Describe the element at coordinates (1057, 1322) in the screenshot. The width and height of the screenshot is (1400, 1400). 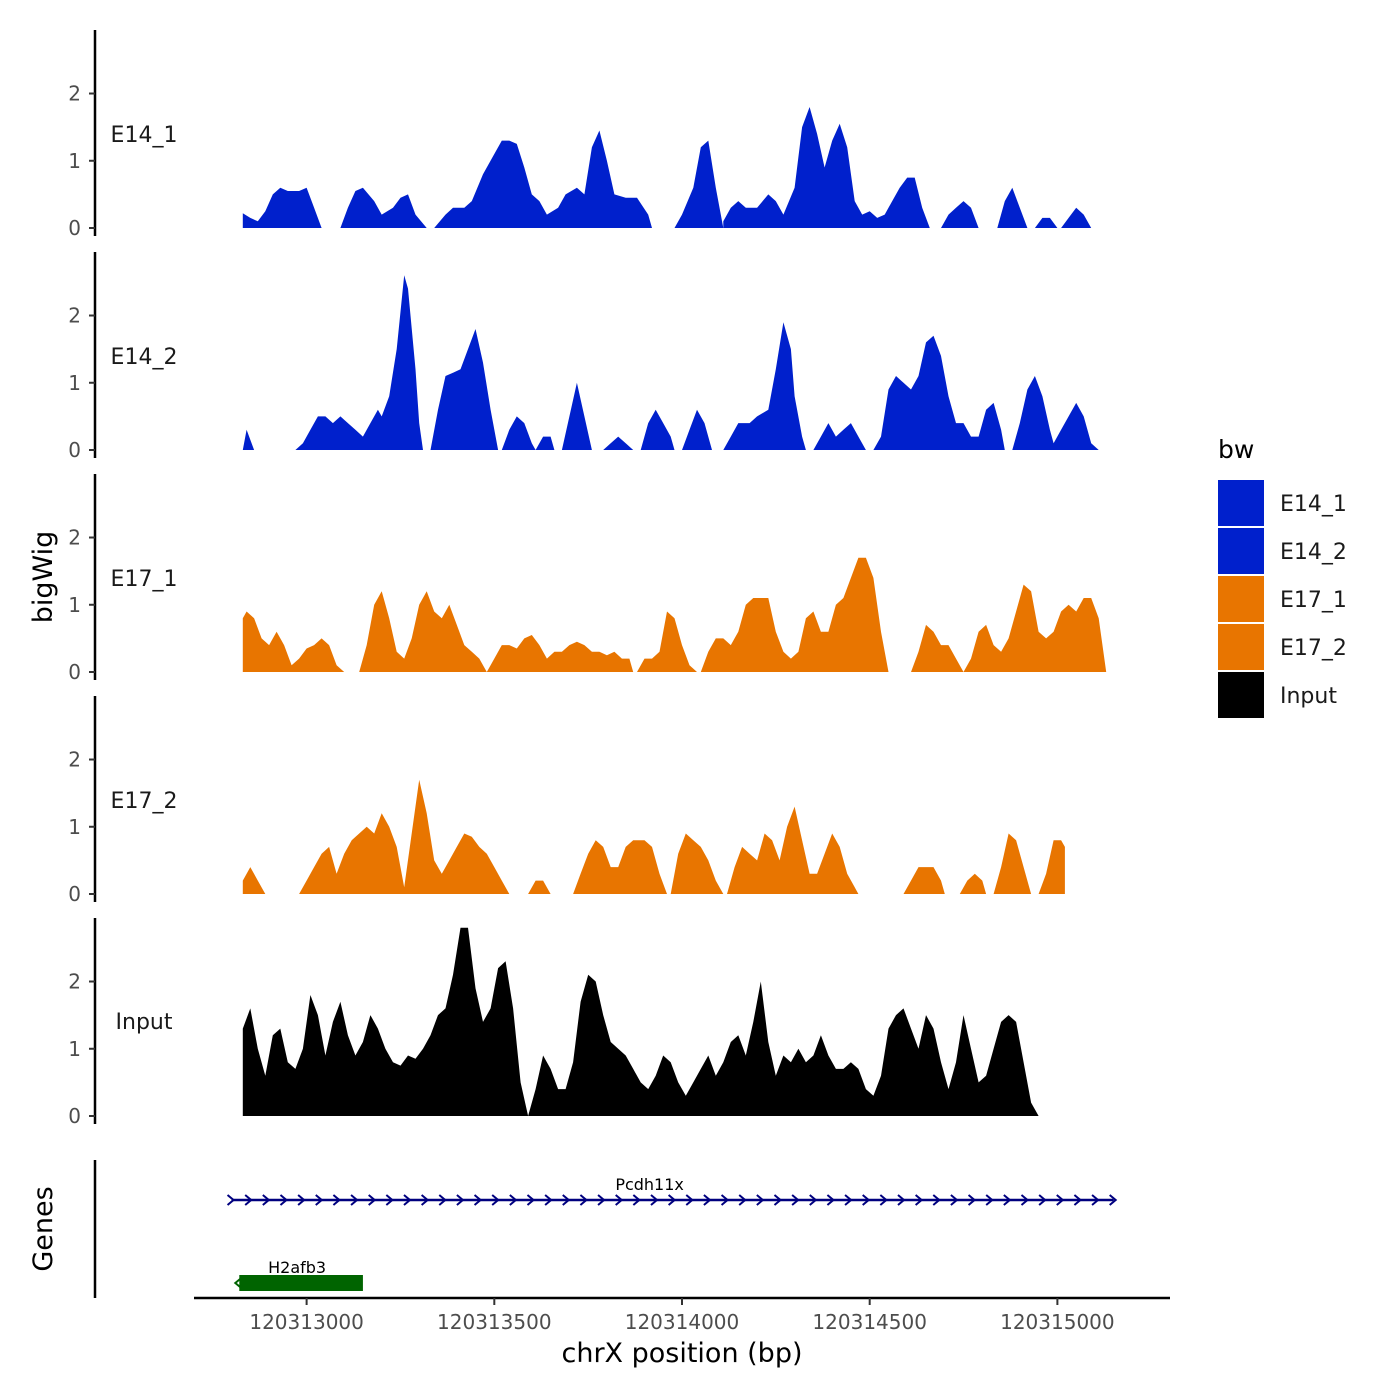
I see `x-tick-label: 120315000` at that location.